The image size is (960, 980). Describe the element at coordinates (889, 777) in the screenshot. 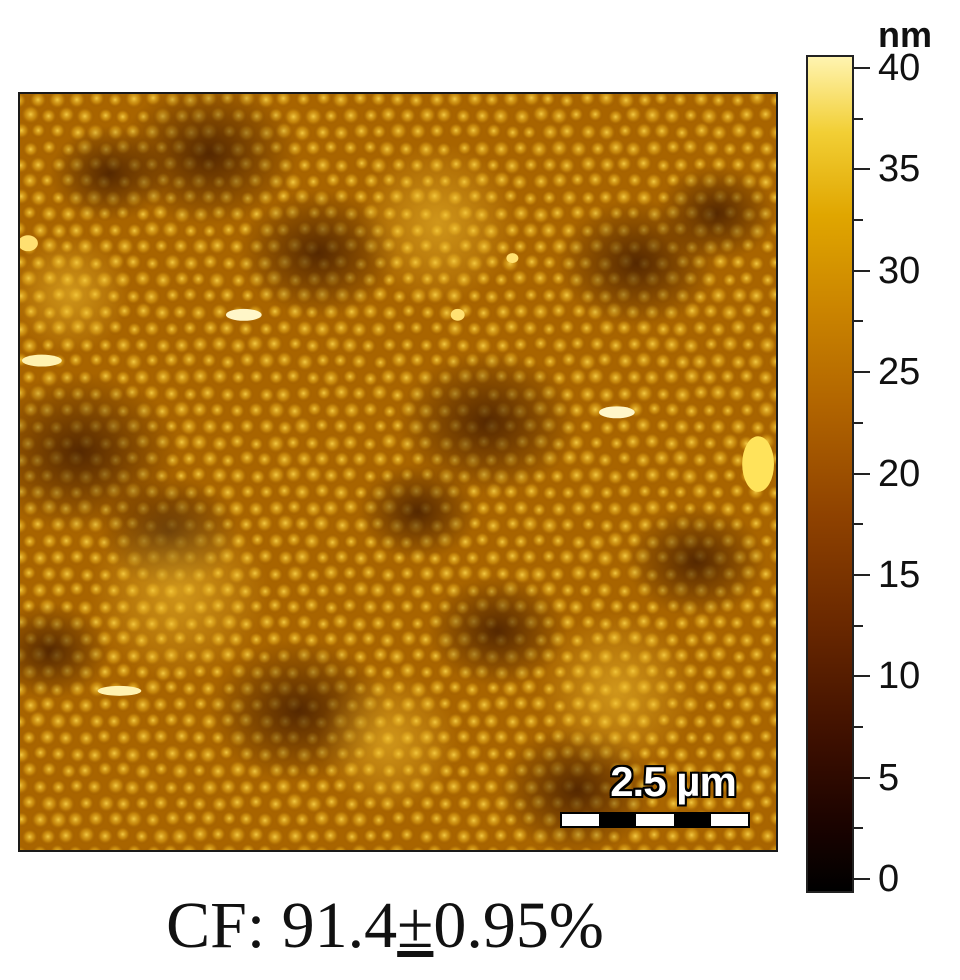

I see `colorbar-tick-label: 5` at that location.